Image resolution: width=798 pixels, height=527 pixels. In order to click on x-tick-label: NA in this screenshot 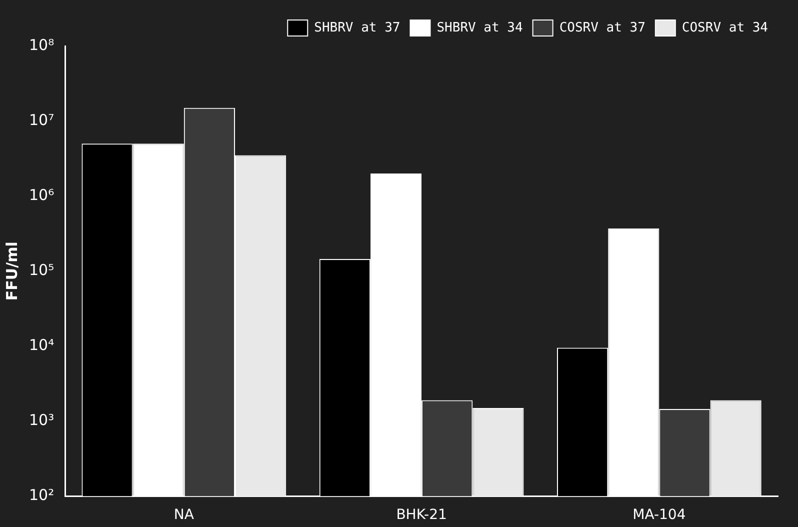, I will do `click(184, 515)`.